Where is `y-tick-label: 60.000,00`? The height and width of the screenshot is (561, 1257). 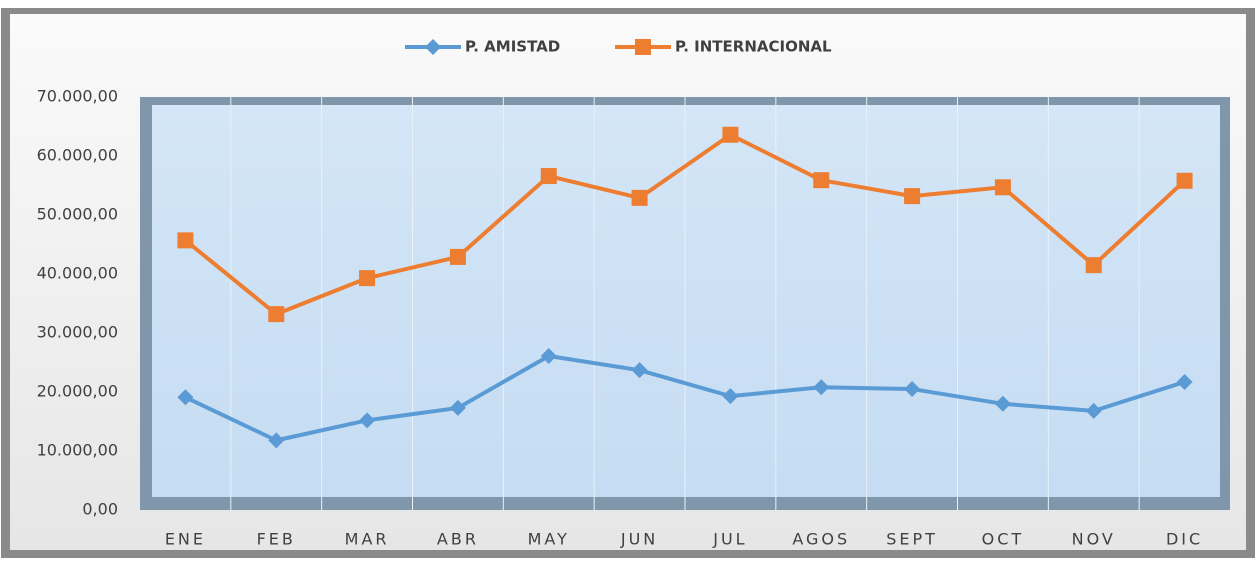
y-tick-label: 60.000,00 is located at coordinates (77, 155).